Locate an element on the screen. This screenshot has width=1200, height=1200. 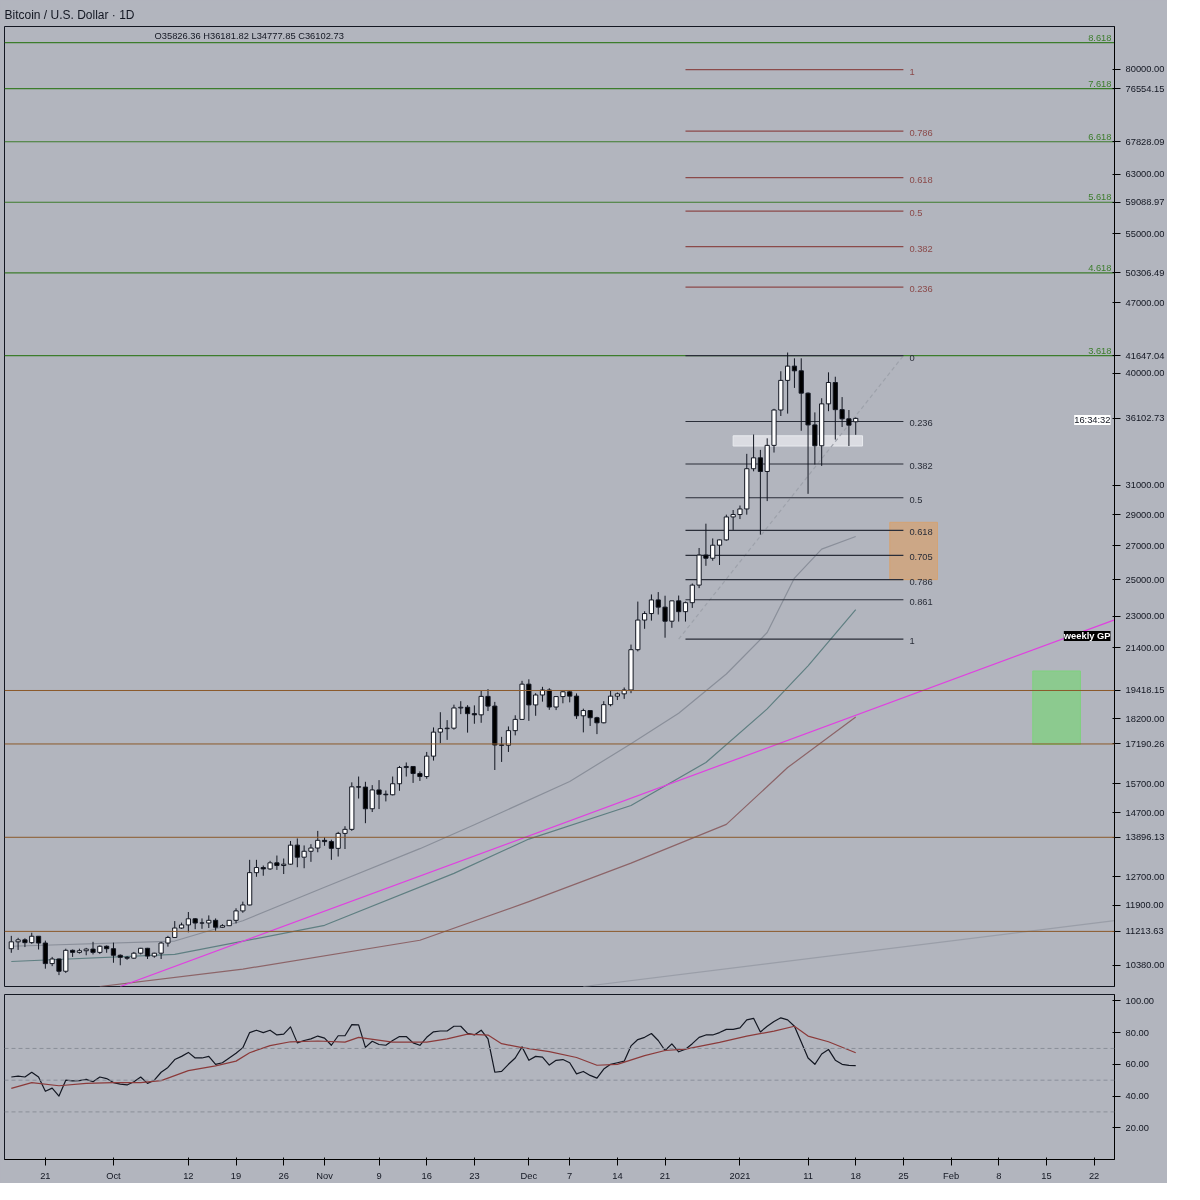
x-tick-label: Oct is located at coordinates (114, 1175).